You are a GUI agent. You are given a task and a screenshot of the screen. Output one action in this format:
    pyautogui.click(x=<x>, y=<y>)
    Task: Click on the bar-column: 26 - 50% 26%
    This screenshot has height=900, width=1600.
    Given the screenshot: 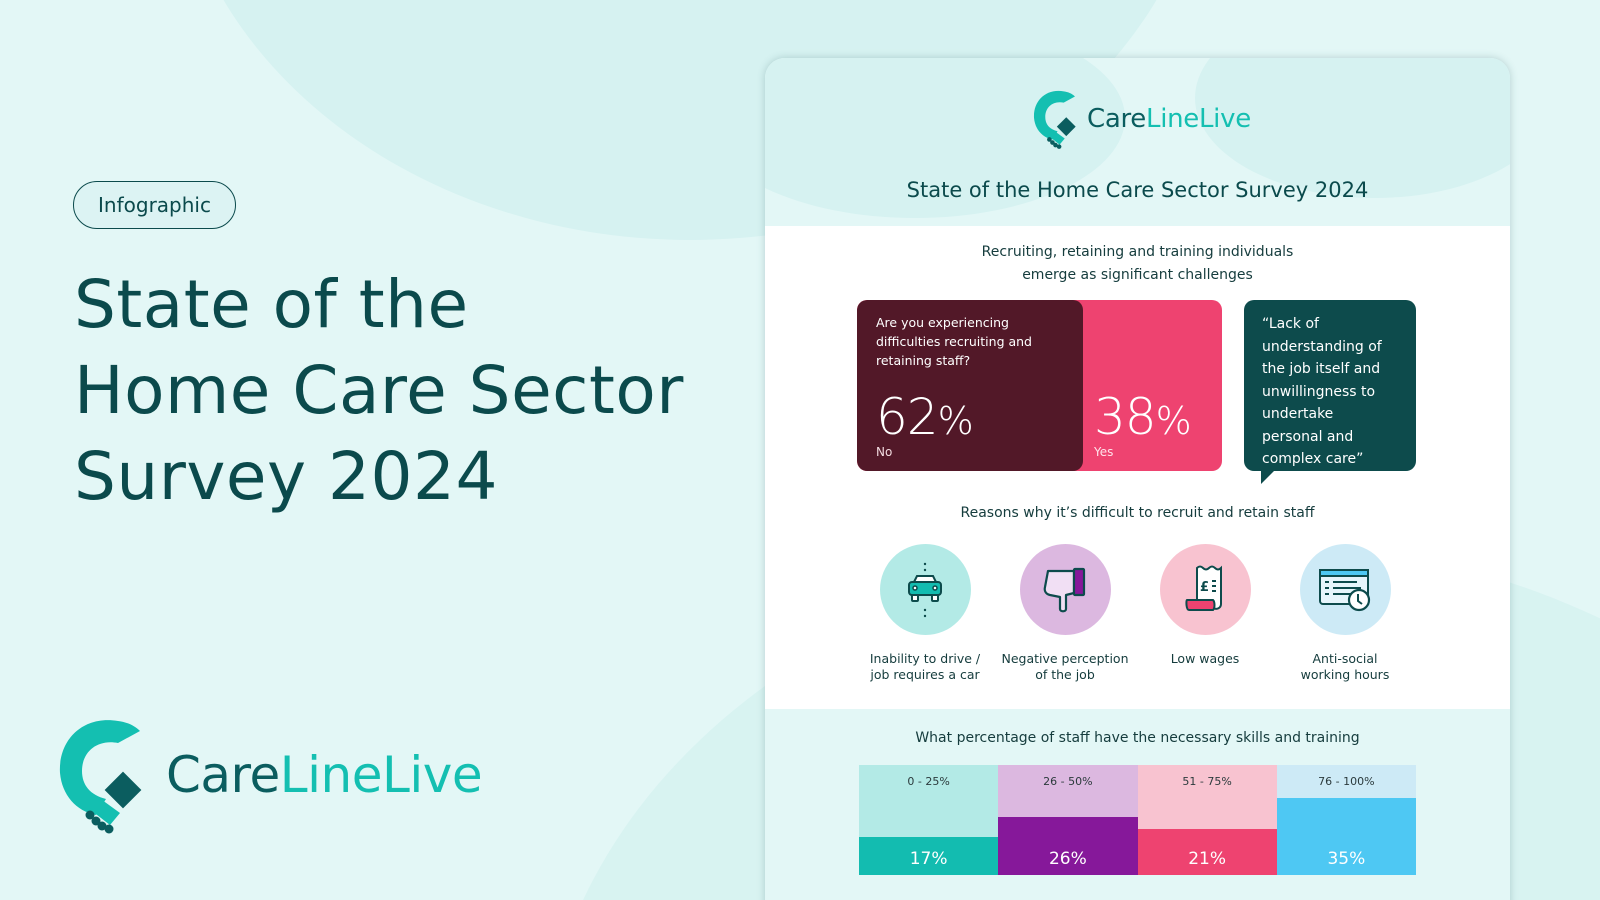 What is the action you would take?
    pyautogui.click(x=1068, y=820)
    